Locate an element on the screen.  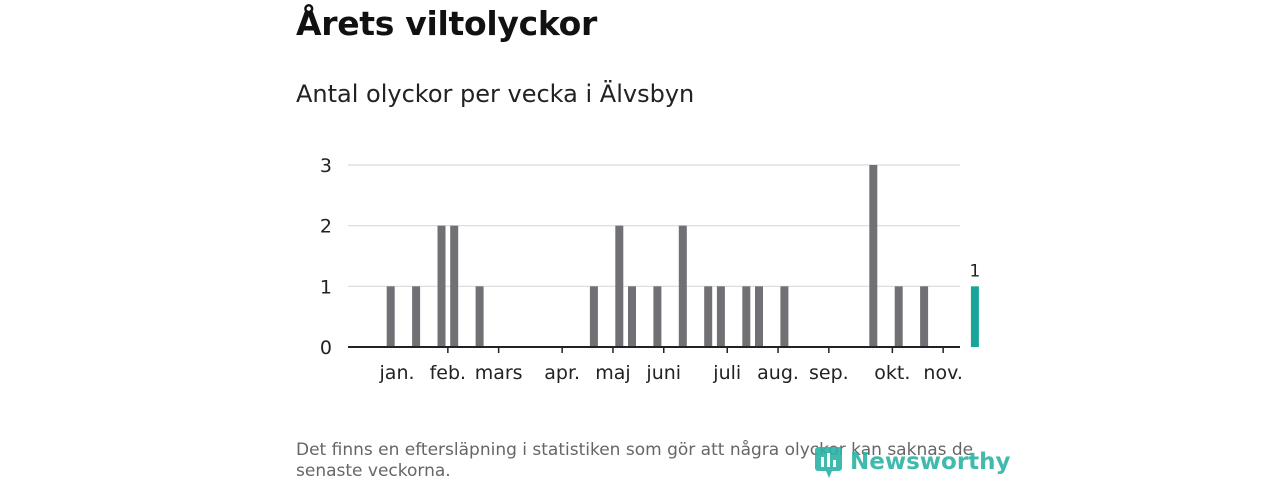
y-tick-label: 3 is located at coordinates (326, 166).